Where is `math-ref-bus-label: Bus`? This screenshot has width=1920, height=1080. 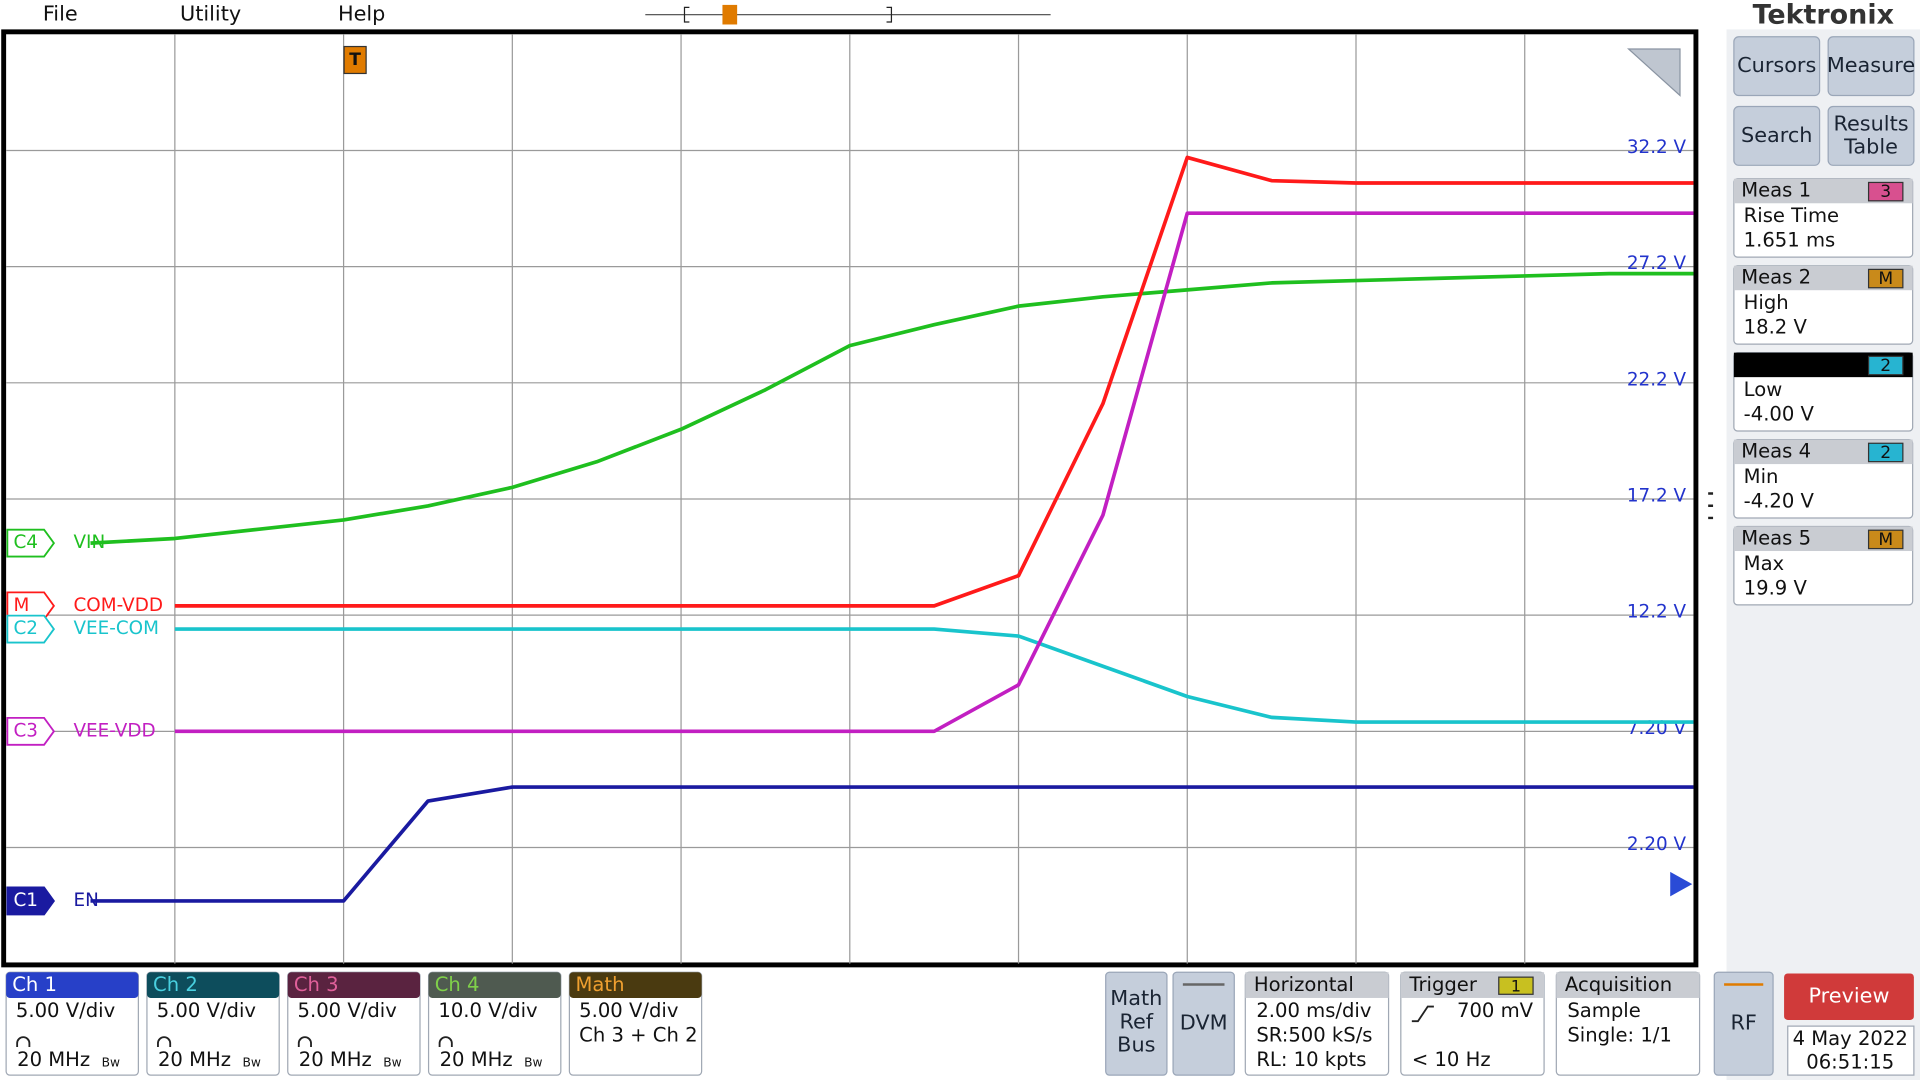
math-ref-bus-label: Bus is located at coordinates (1136, 1045).